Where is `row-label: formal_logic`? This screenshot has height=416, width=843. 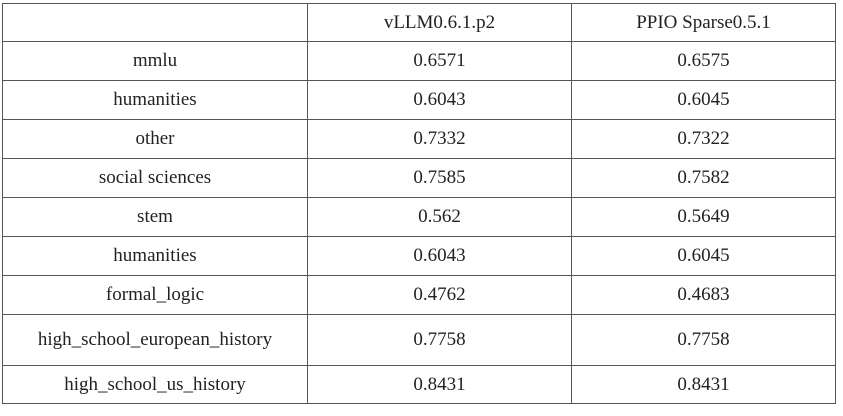
row-label: formal_logic is located at coordinates (155, 295).